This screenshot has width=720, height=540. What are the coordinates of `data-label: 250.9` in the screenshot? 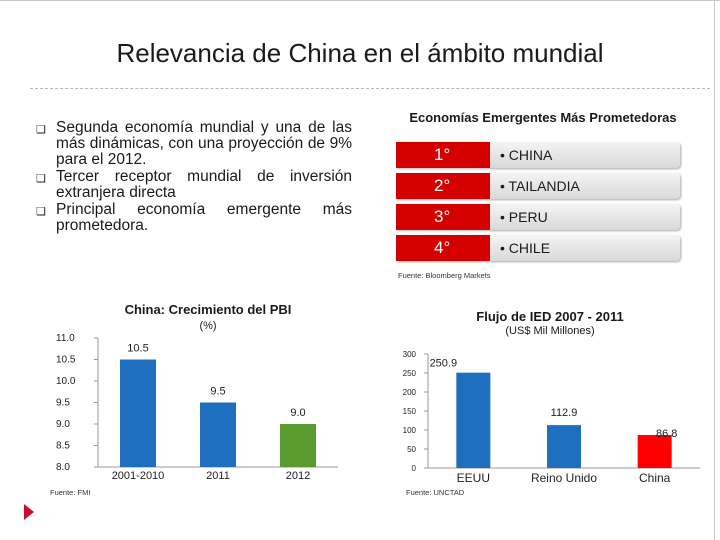 It's located at (444, 364).